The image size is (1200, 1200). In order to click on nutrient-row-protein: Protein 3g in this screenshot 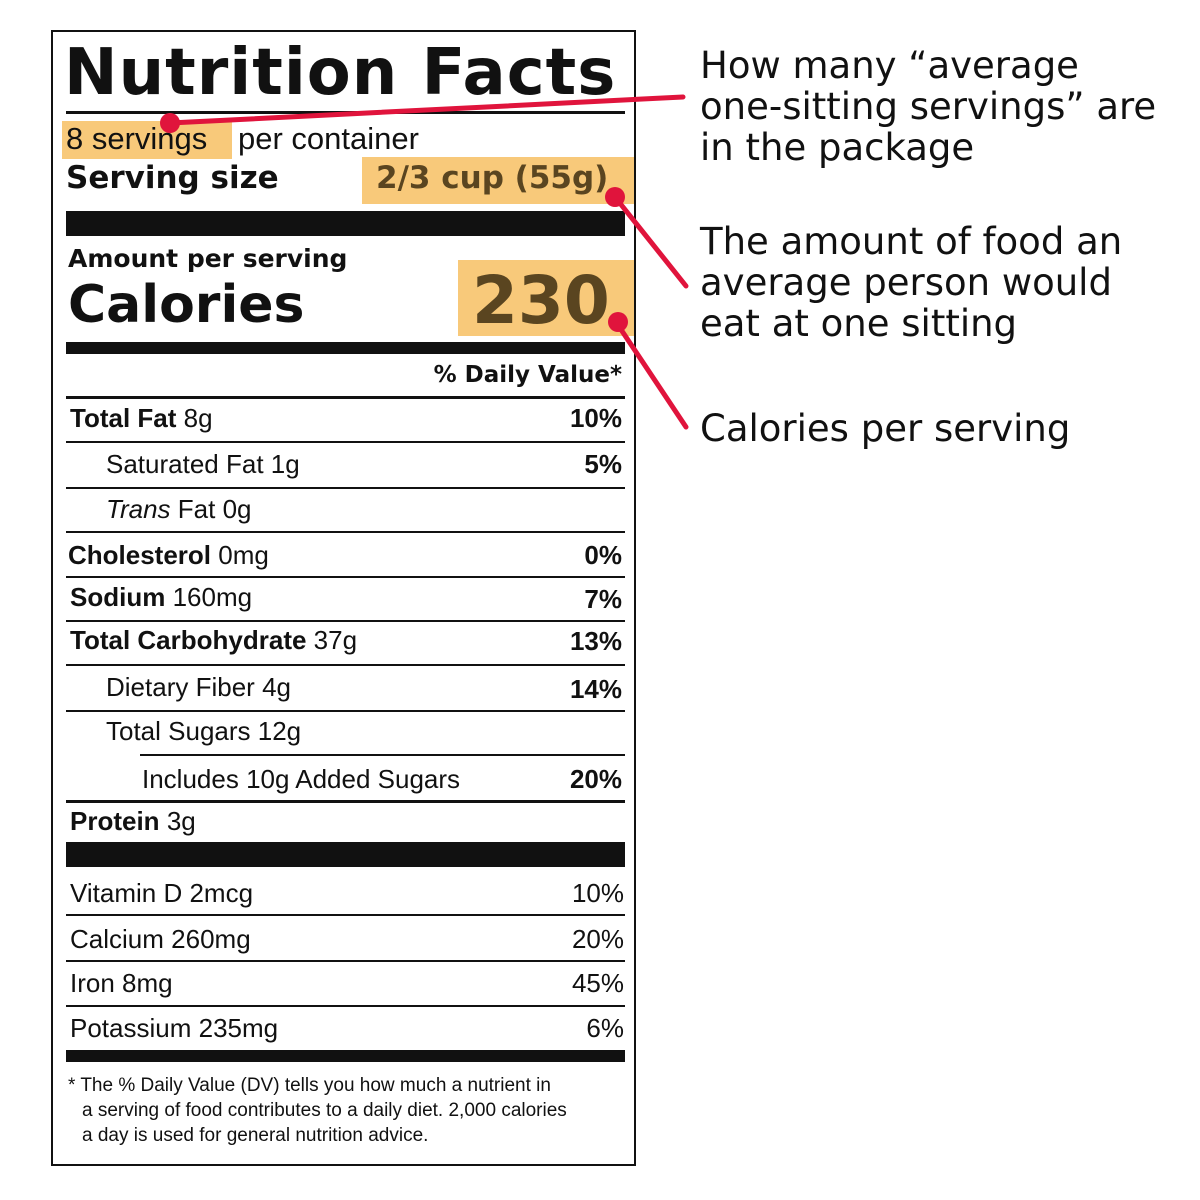, I will do `click(133, 821)`.